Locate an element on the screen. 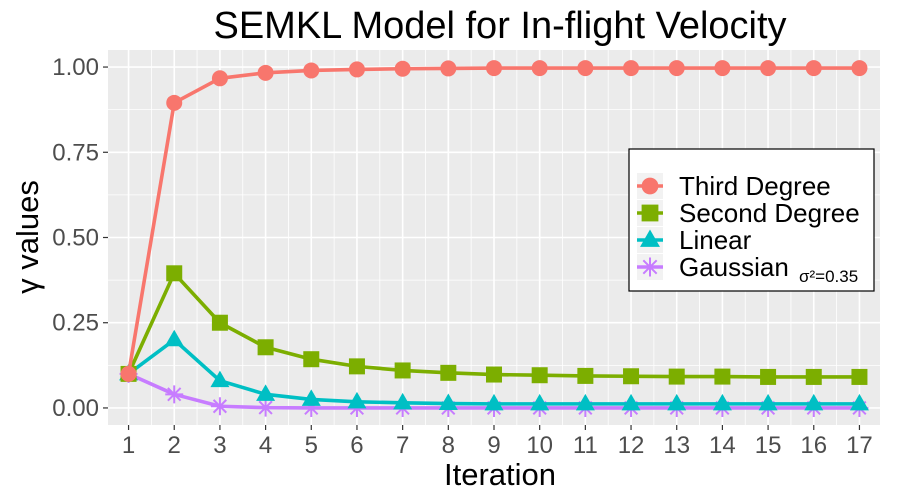 The width and height of the screenshot is (900, 500). y-tick-label: 0.25 is located at coordinates (75, 323).